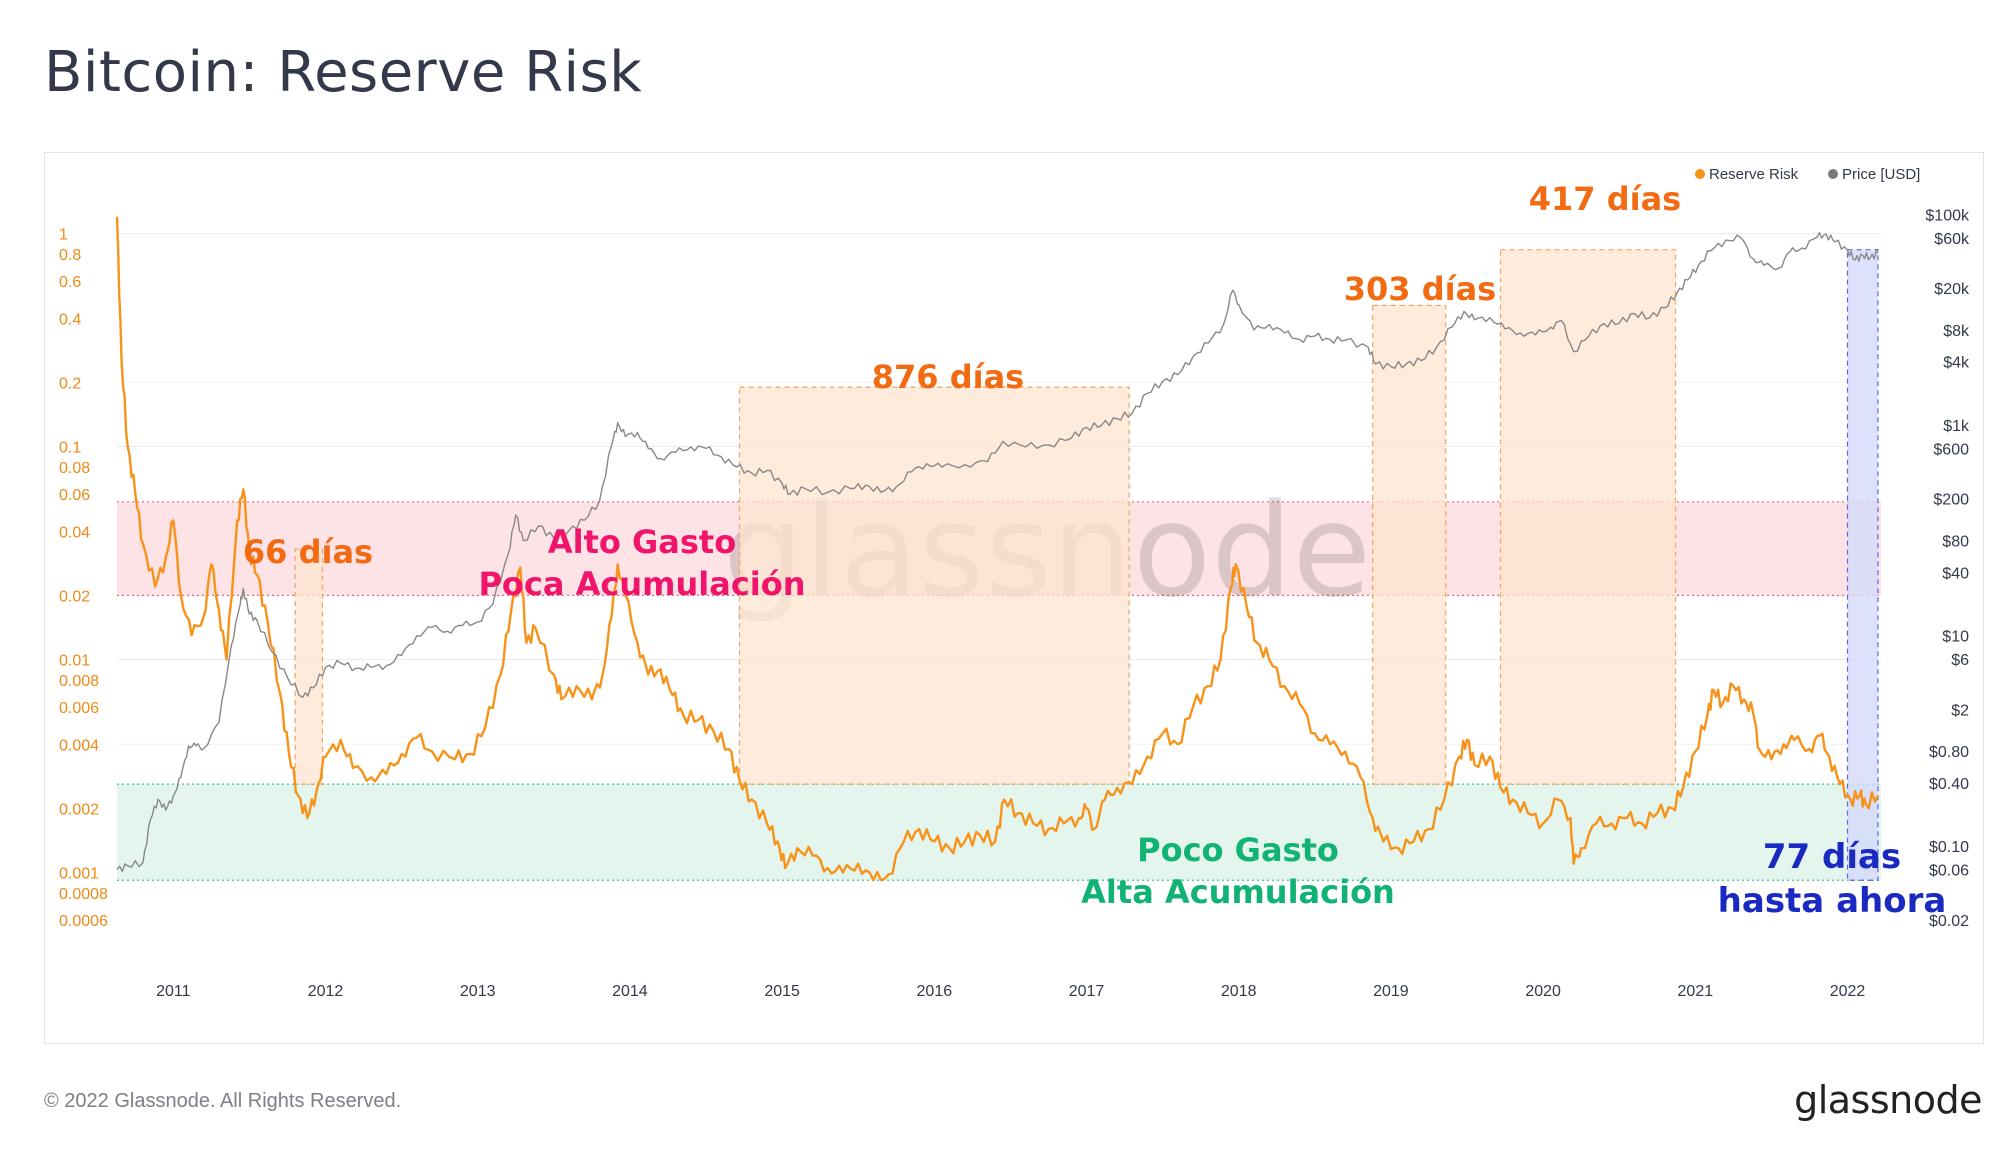 This screenshot has width=2000, height=1152. I want to click on right-tick-label: $0.10, so click(1949, 847).